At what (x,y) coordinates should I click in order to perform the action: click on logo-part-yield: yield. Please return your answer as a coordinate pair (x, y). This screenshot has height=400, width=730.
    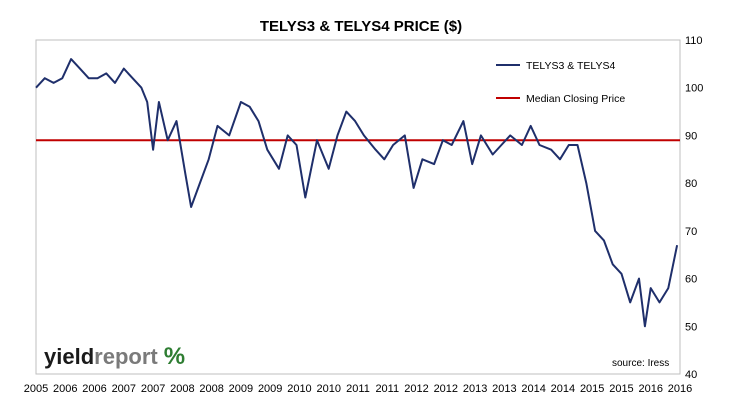
    Looking at the image, I should click on (69, 356).